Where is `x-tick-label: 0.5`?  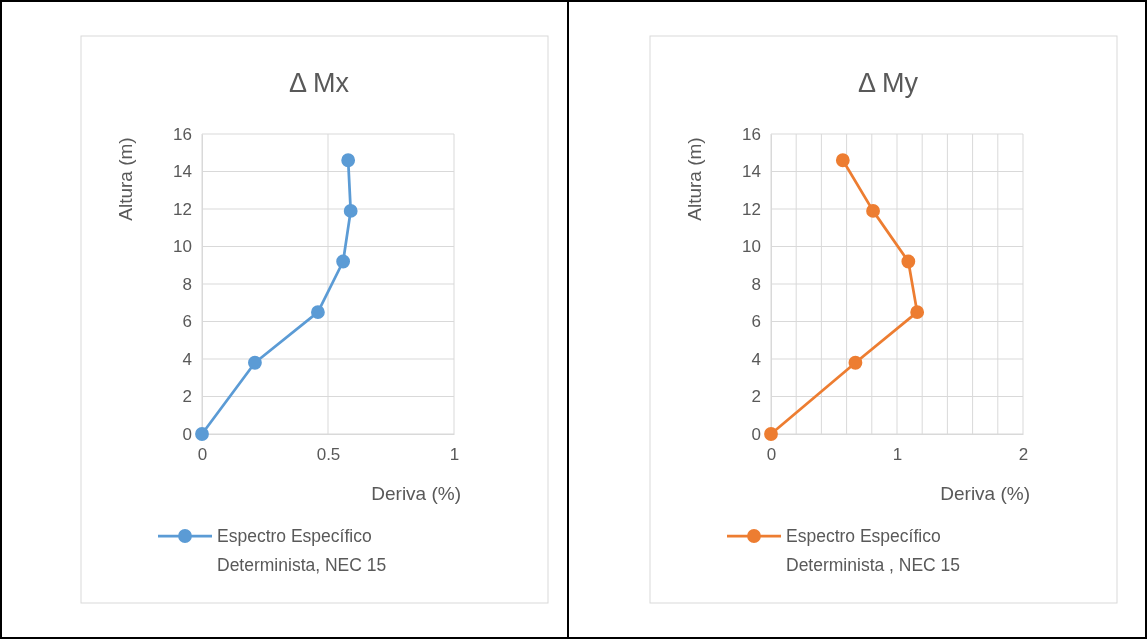 x-tick-label: 0.5 is located at coordinates (328, 455).